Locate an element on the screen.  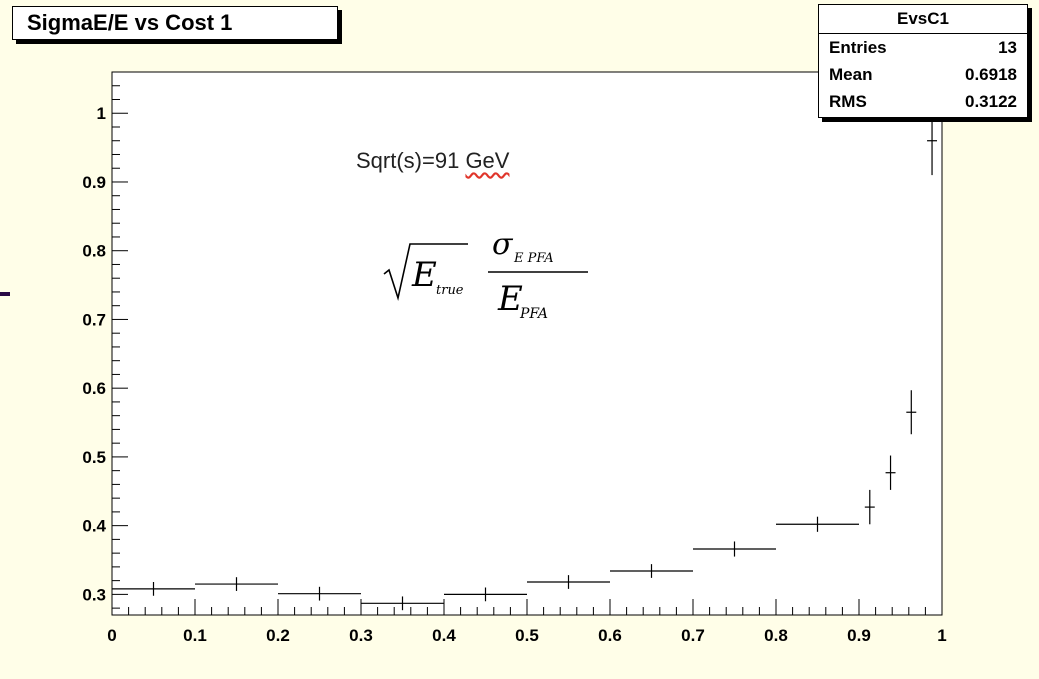
sqrt-sign is located at coordinates (425, 272).